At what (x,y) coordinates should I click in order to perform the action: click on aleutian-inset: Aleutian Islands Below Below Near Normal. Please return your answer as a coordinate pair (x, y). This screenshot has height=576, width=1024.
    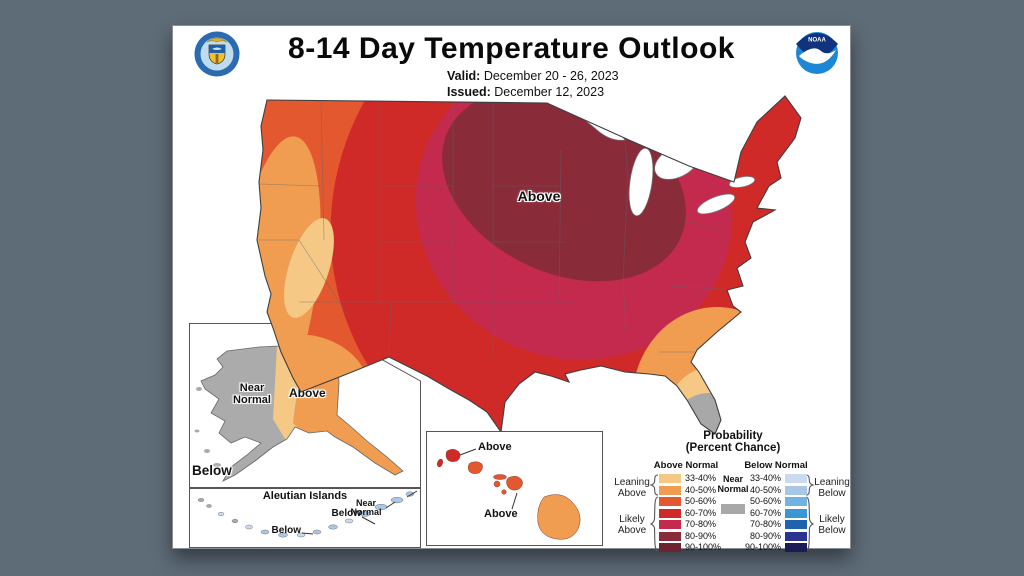
    Looking at the image, I should click on (305, 518).